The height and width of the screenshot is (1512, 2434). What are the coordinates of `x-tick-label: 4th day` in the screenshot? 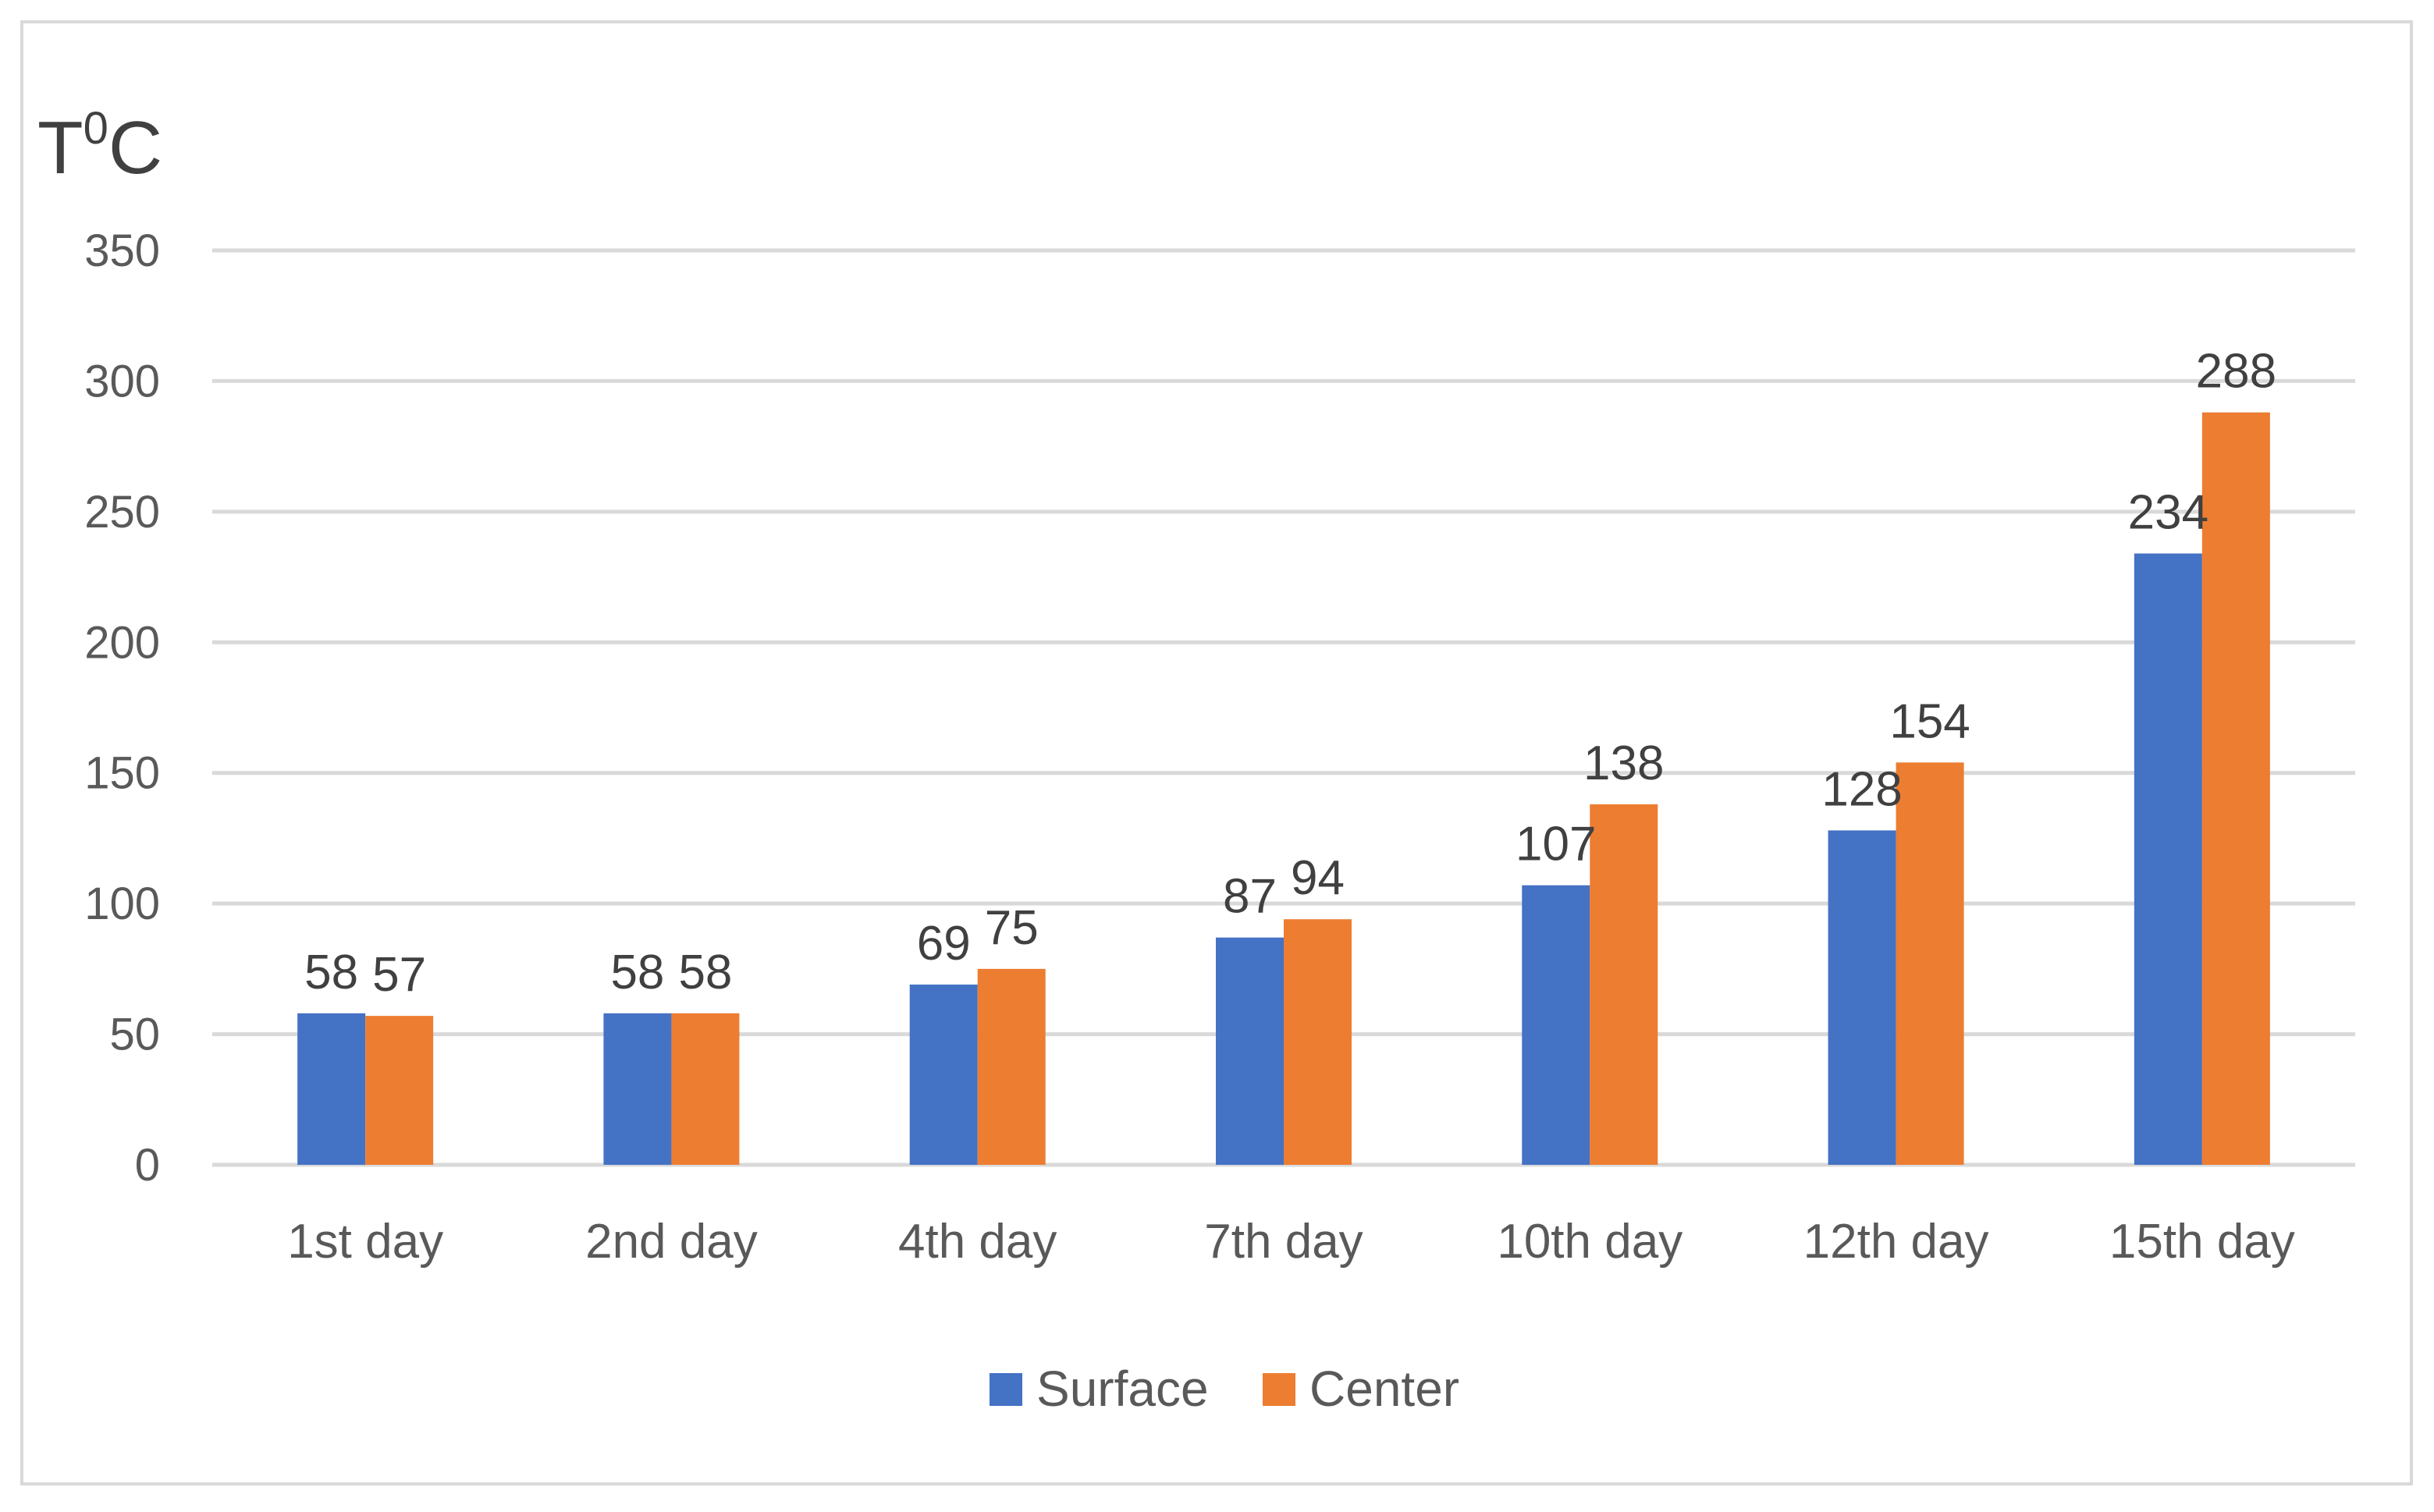 It's located at (977, 1242).